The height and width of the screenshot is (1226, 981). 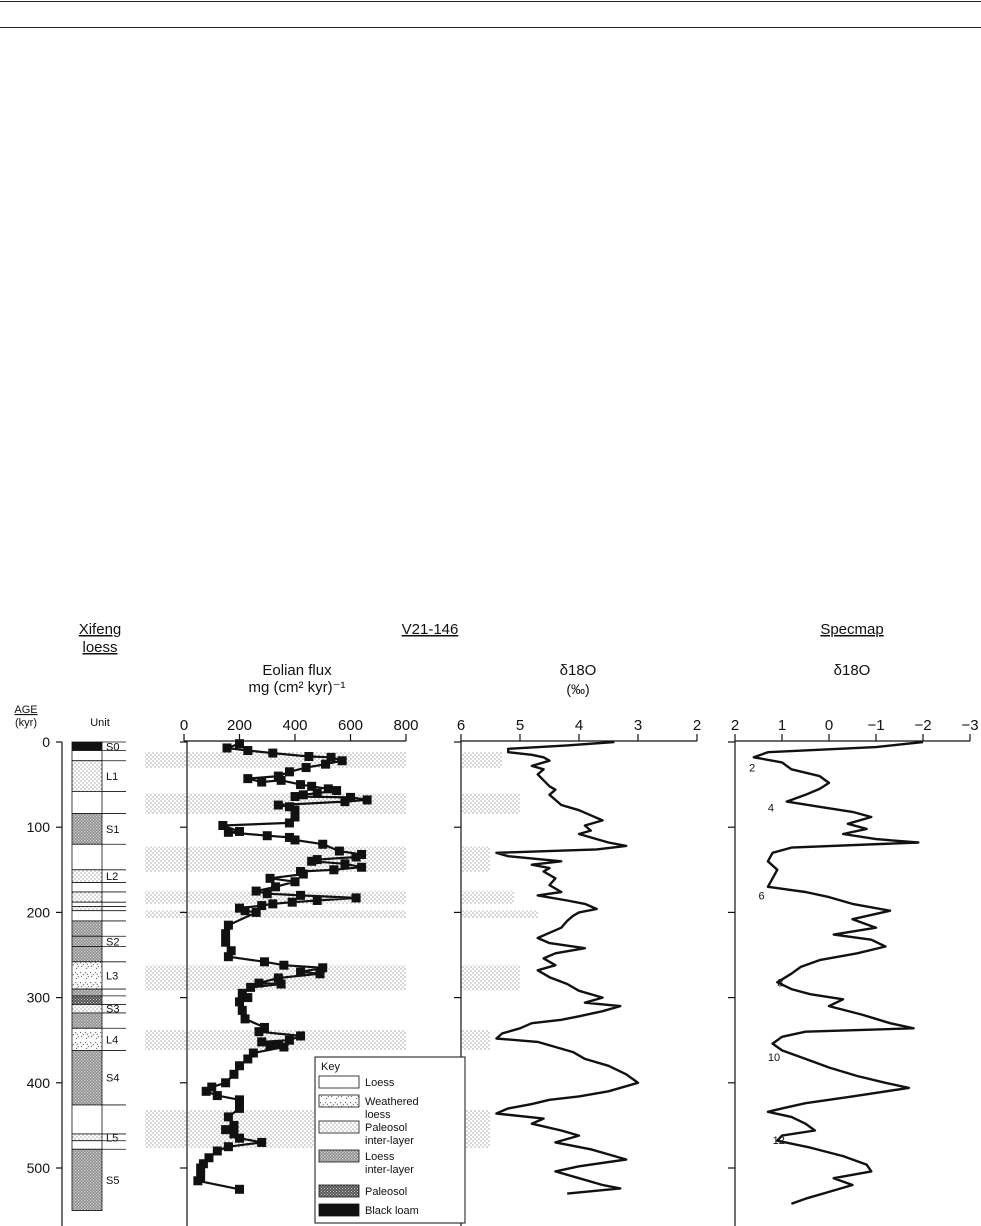 What do you see at coordinates (339, 1127) in the screenshot?
I see `legend-swatch-paleo_inter` at bounding box center [339, 1127].